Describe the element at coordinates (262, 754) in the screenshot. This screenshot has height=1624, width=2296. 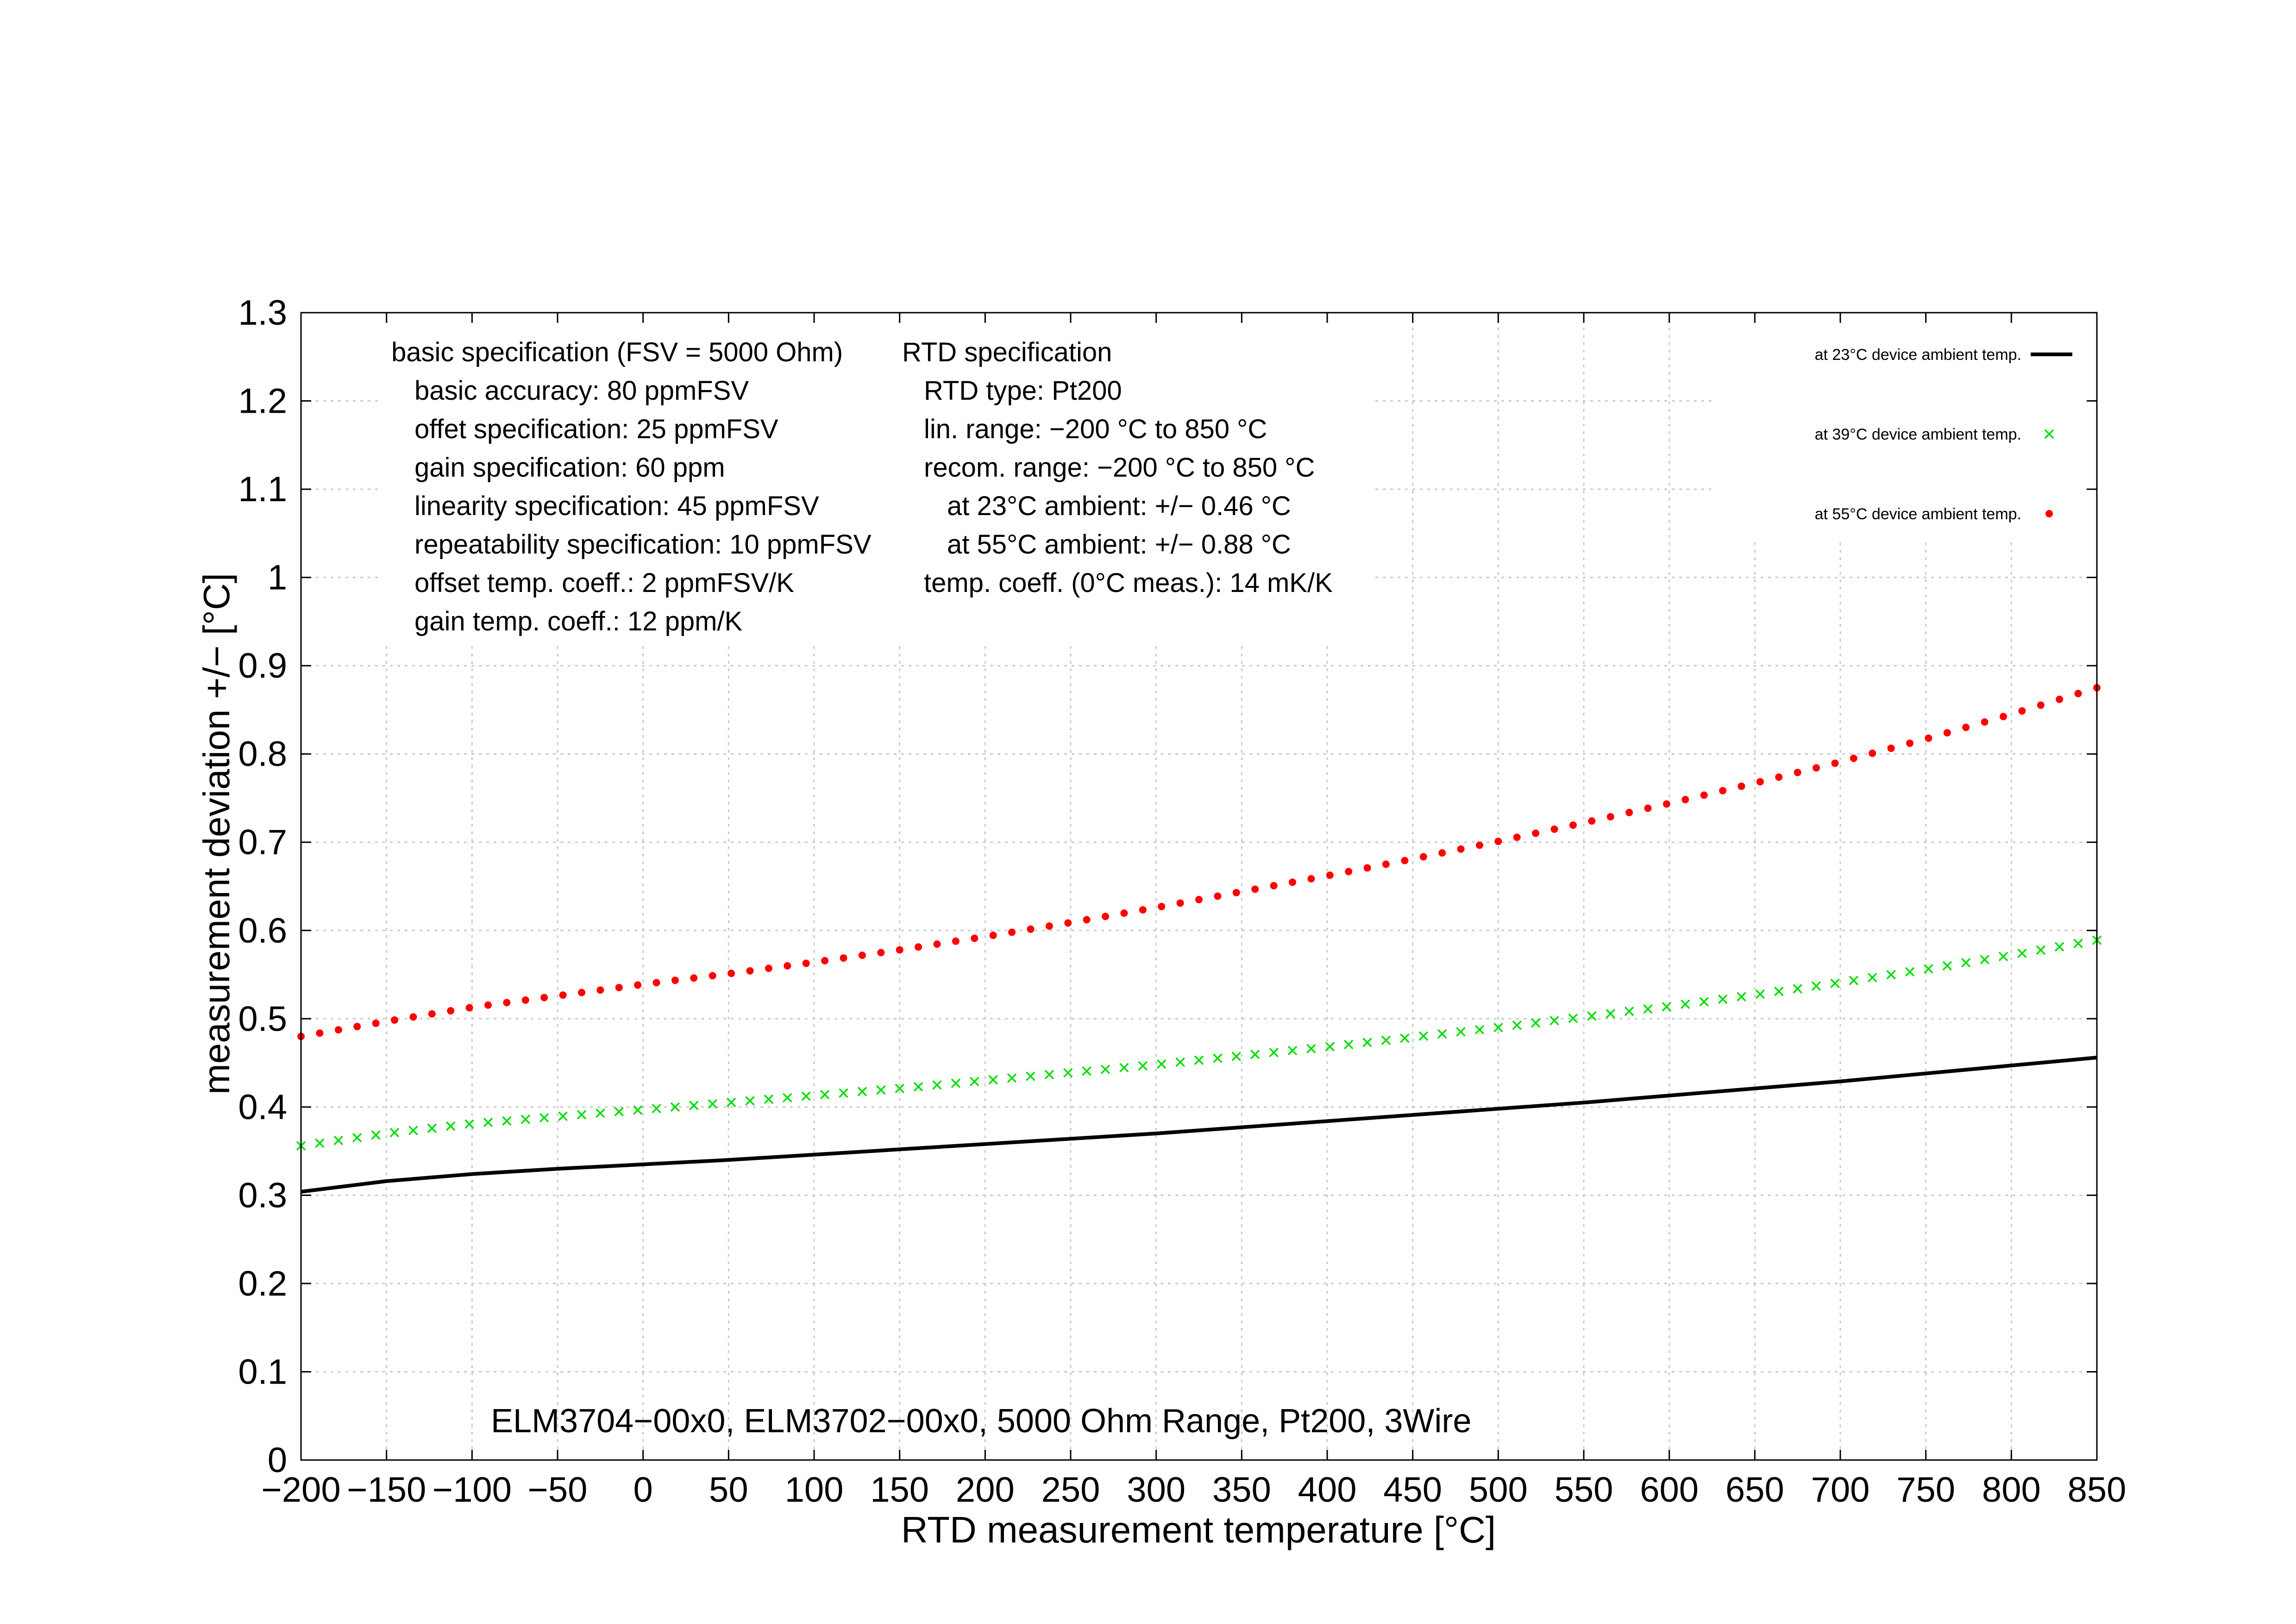
I see `y-tick-label: 0.8` at that location.